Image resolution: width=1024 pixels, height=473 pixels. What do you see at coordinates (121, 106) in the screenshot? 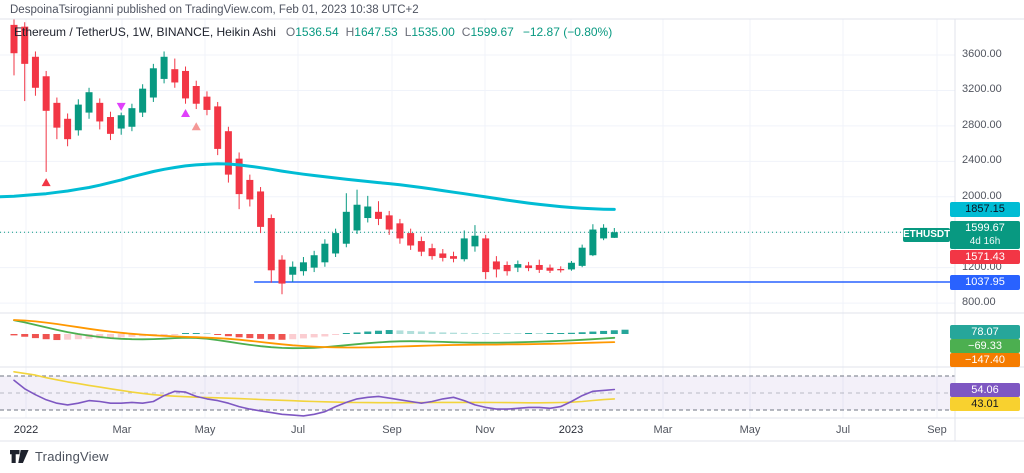
I see `sell-signal-triangle-icon` at bounding box center [121, 106].